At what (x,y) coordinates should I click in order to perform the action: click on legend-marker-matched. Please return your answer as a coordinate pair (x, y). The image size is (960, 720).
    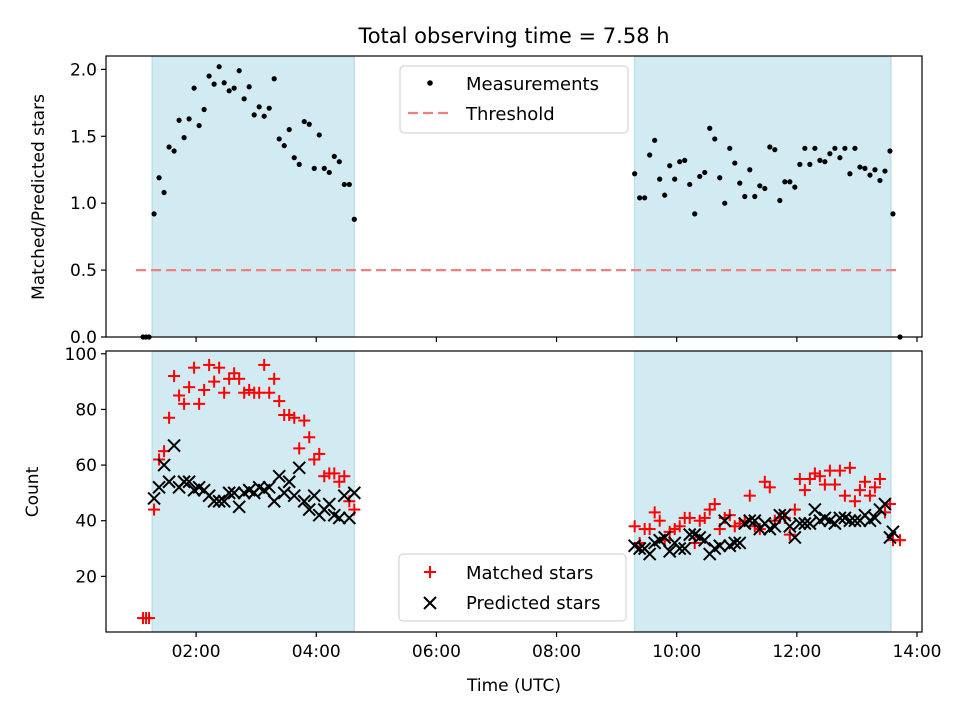
    Looking at the image, I should click on (430, 572).